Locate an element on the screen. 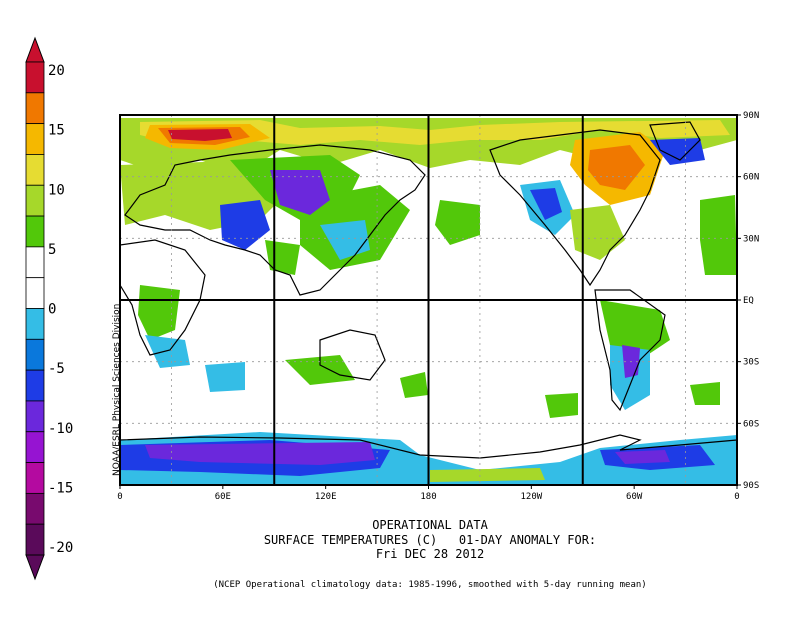  china-cold is located at coordinates (345, 240).